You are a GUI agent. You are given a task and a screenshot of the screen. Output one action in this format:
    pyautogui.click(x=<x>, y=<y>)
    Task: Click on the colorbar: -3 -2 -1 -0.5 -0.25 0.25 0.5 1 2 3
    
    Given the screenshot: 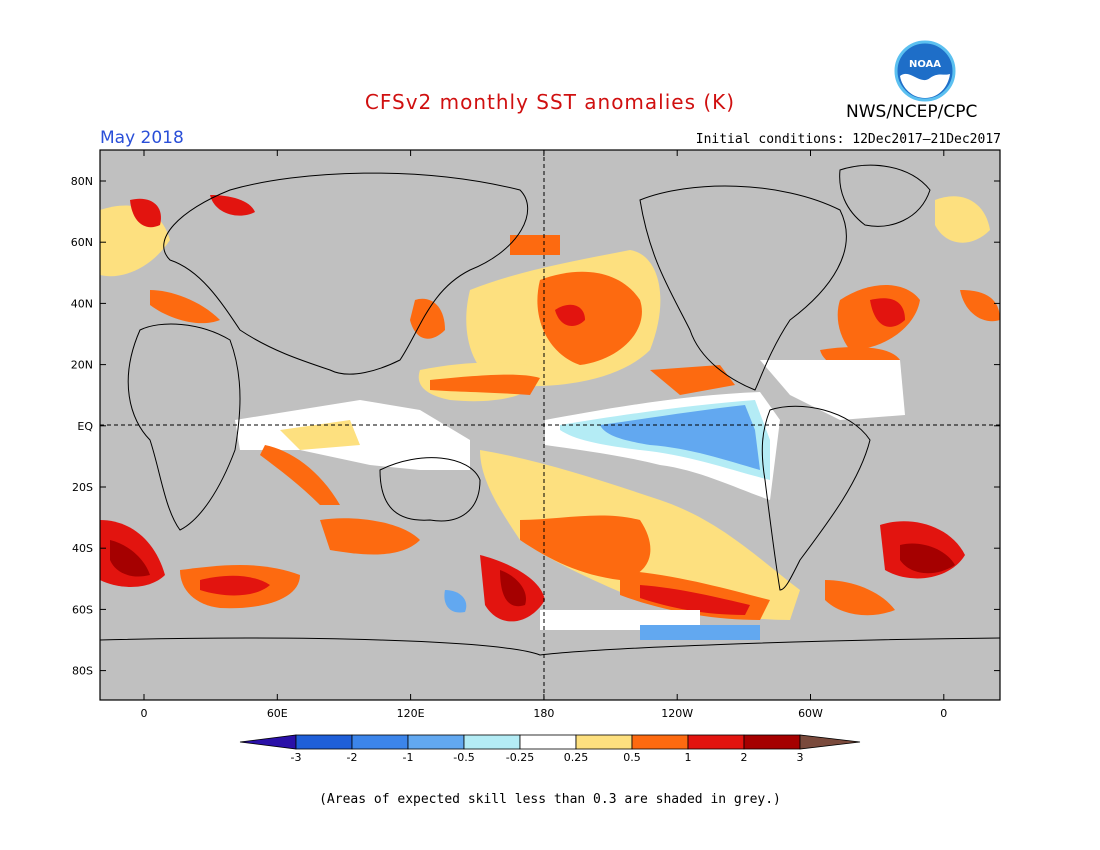 What is the action you would take?
    pyautogui.click(x=550, y=749)
    